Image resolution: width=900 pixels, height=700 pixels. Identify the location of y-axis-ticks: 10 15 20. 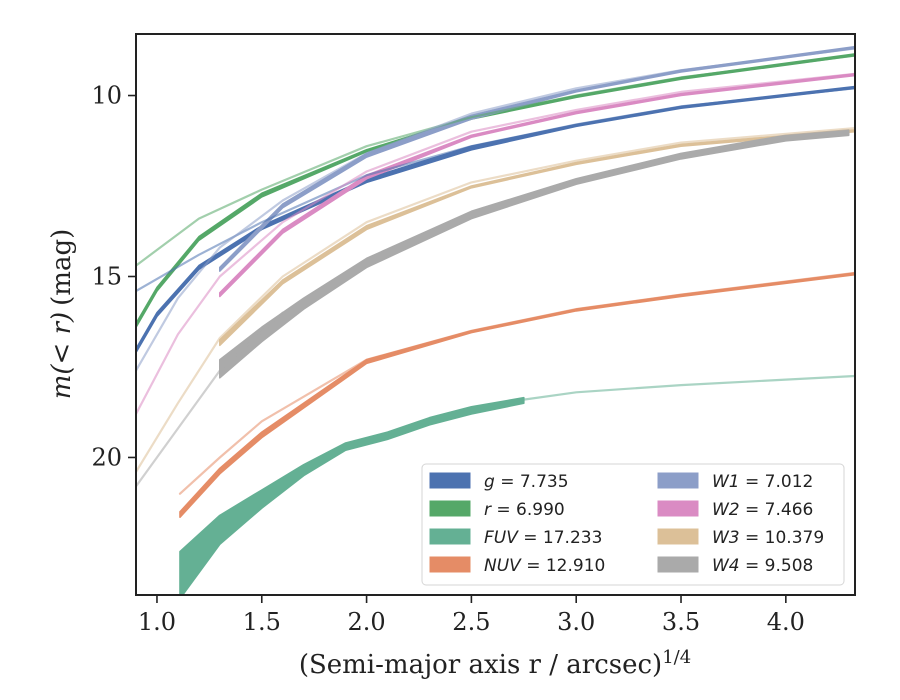
(113, 276).